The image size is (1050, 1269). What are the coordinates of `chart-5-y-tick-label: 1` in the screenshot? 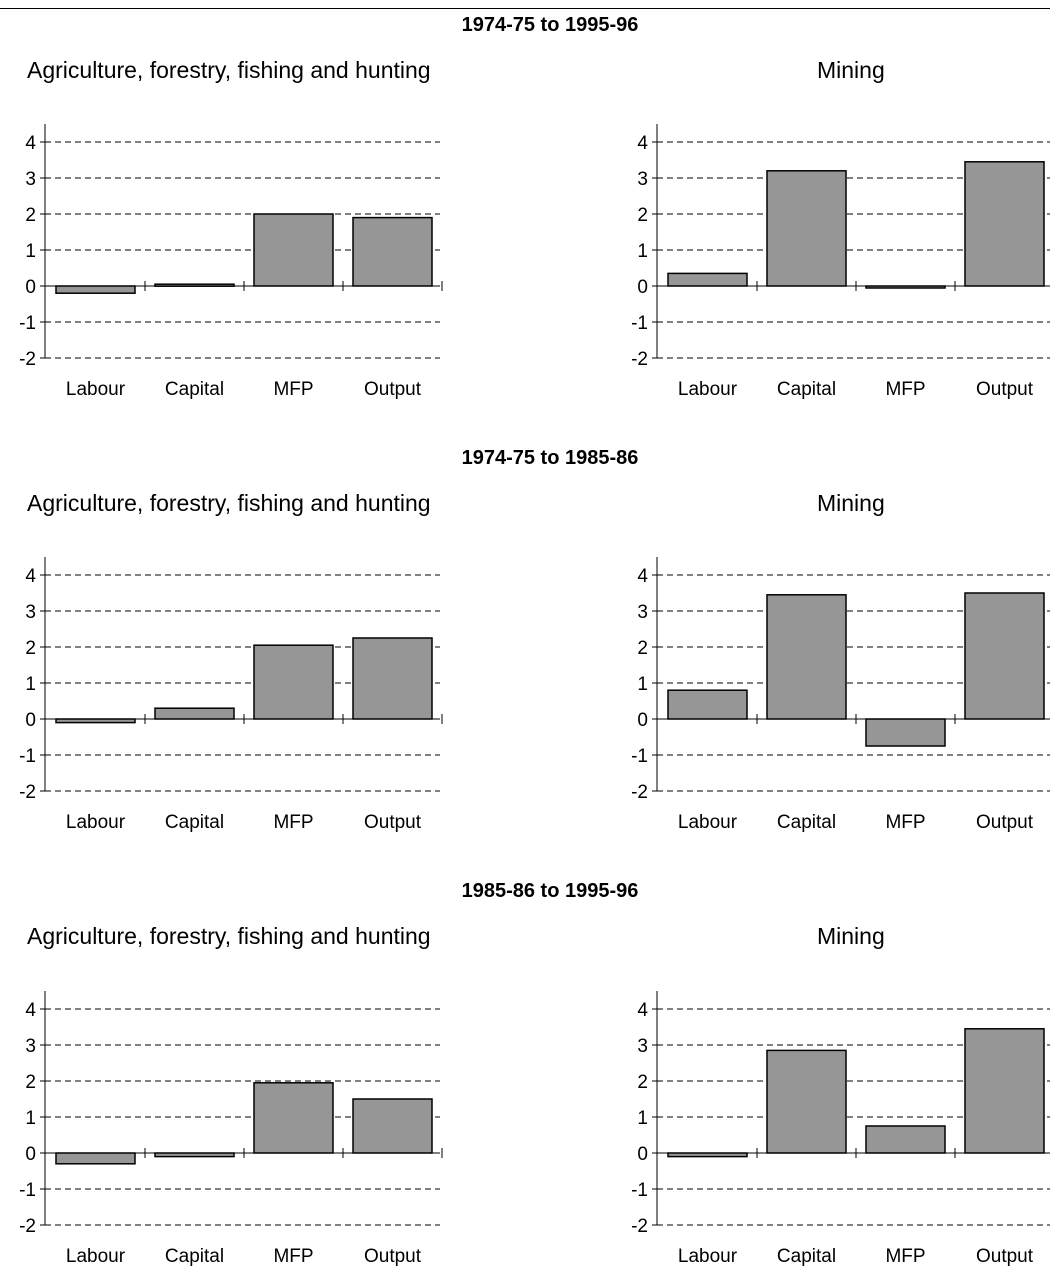 It's located at (30, 1118).